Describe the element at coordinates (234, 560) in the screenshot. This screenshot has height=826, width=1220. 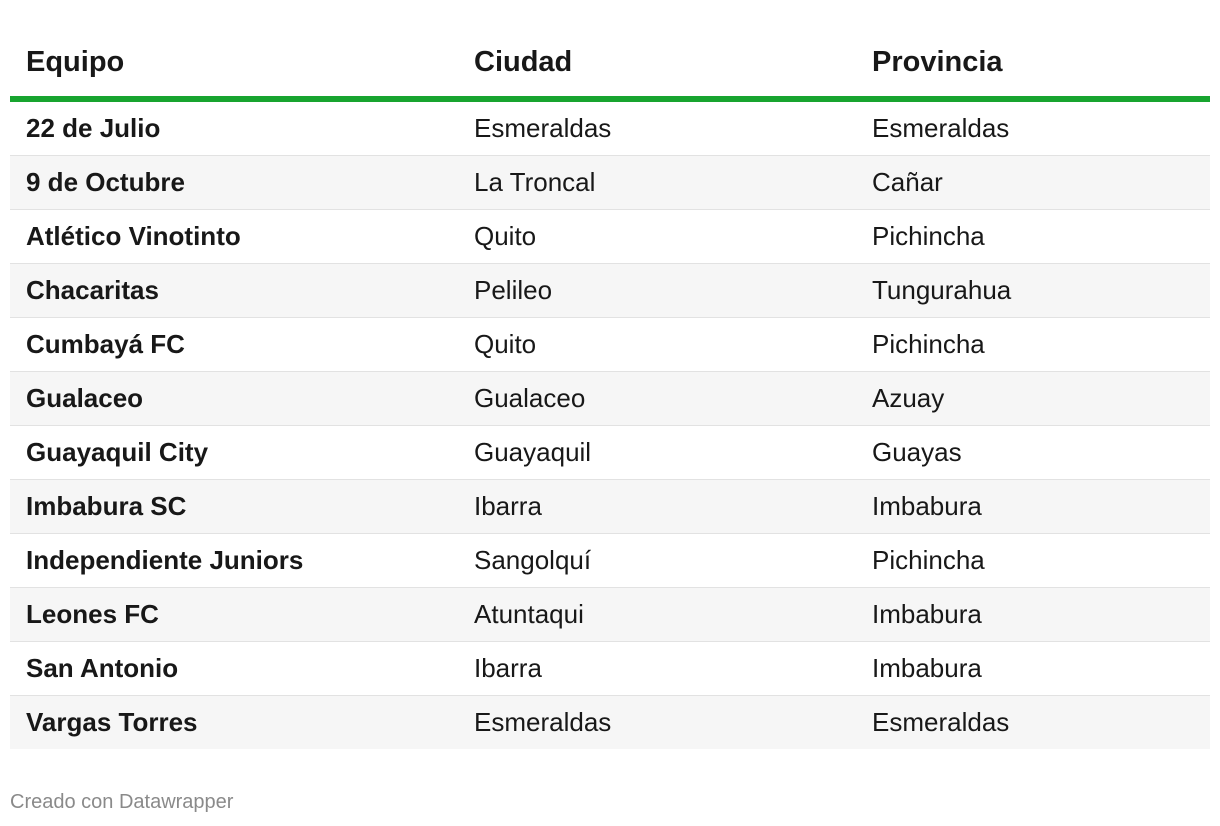
I see `team-cell: Independiente Juniors` at that location.